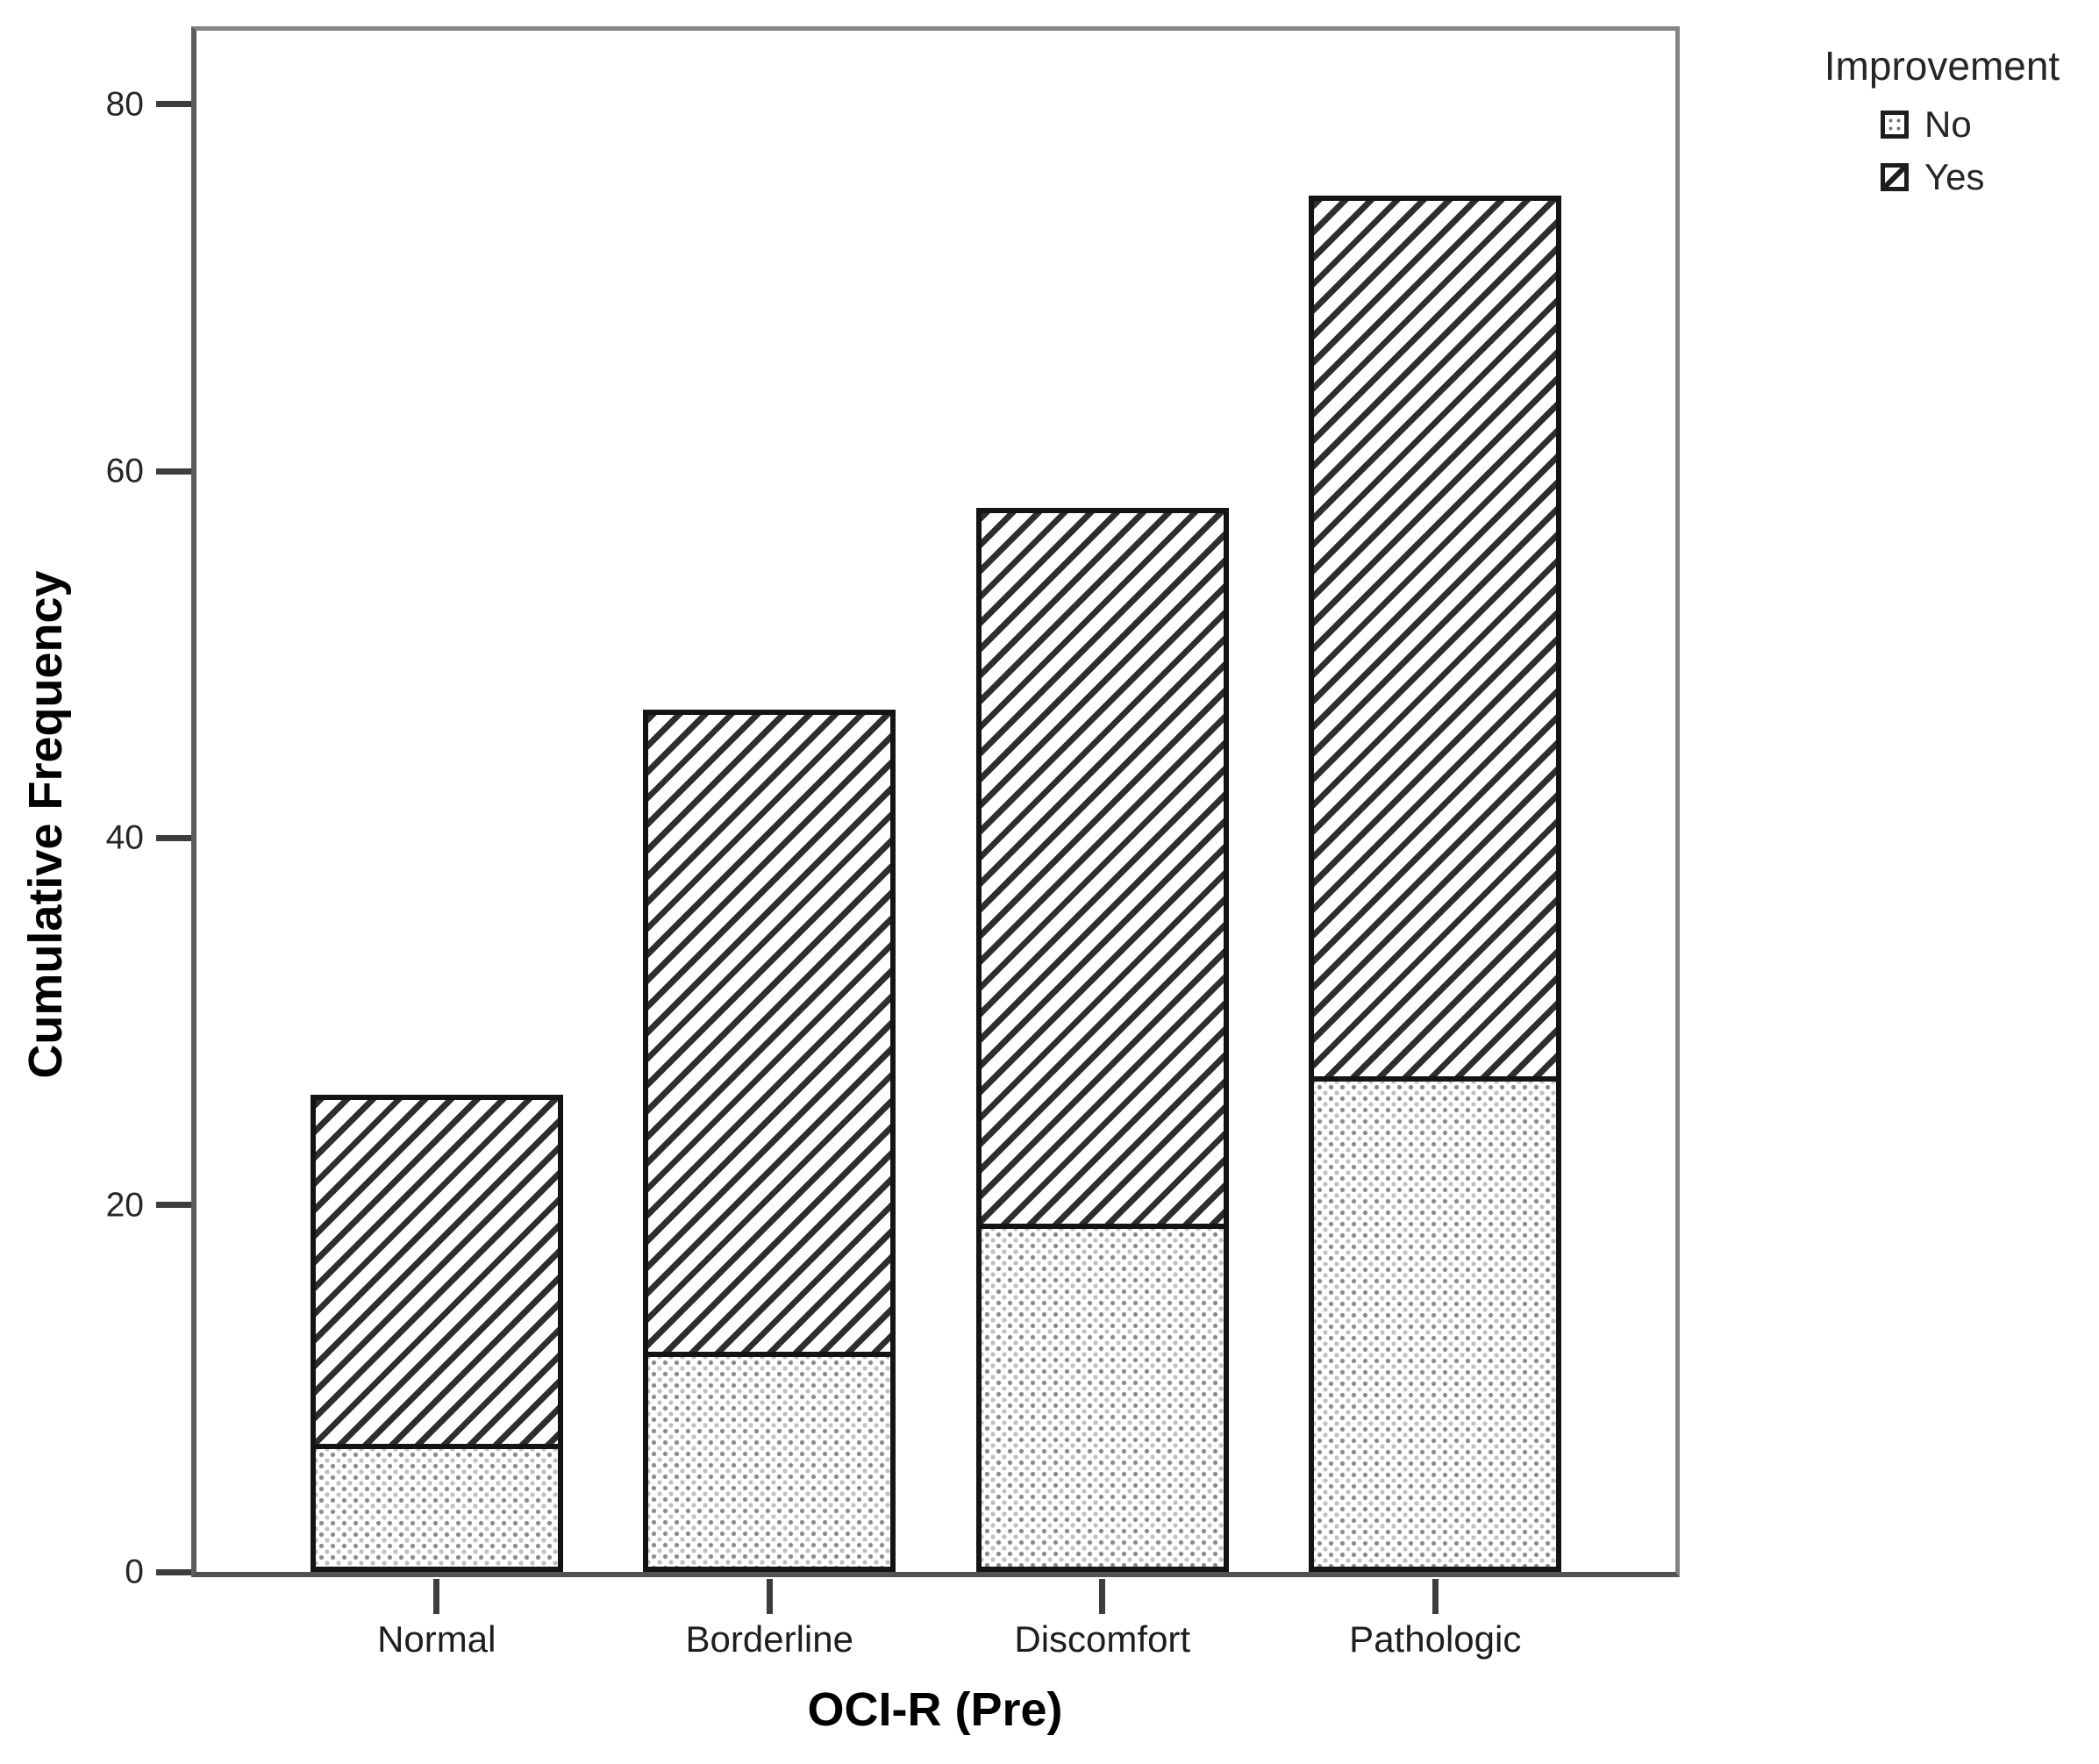 This screenshot has height=1764, width=2099. I want to click on bar-discomfort-segment-no, so click(1102, 1397).